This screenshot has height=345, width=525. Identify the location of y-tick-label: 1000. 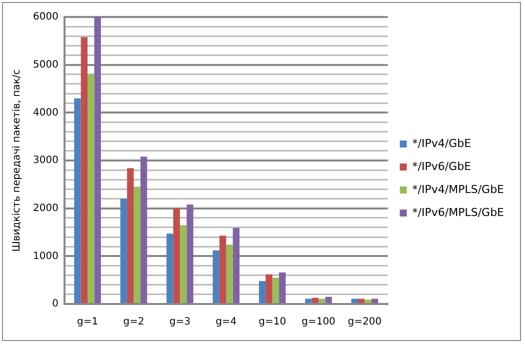
(45, 256).